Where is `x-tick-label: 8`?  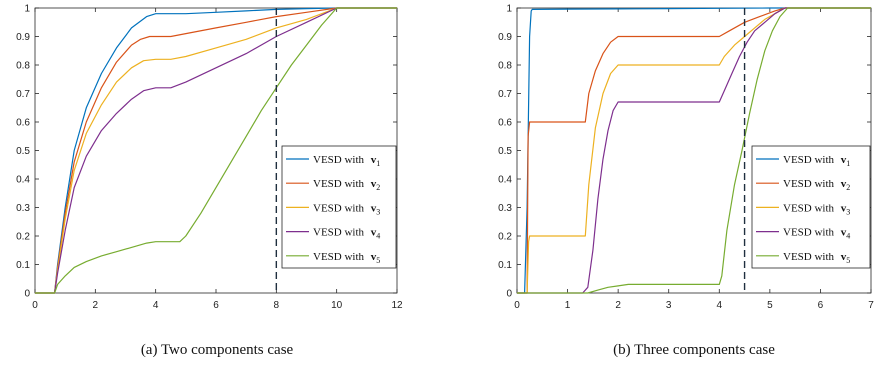
x-tick-label: 8 is located at coordinates (277, 305).